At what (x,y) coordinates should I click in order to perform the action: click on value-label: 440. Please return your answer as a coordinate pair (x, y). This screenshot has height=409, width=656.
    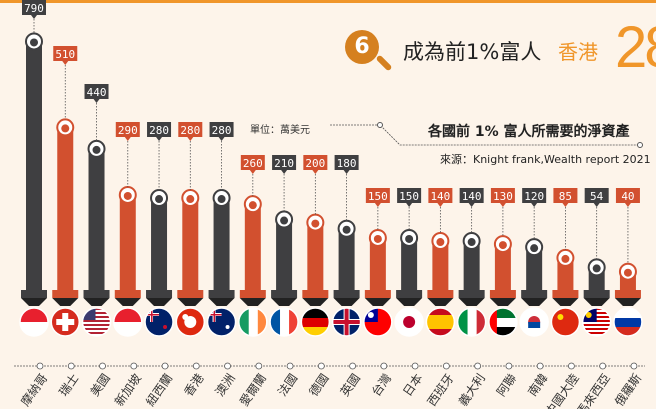
    Looking at the image, I should click on (97, 92).